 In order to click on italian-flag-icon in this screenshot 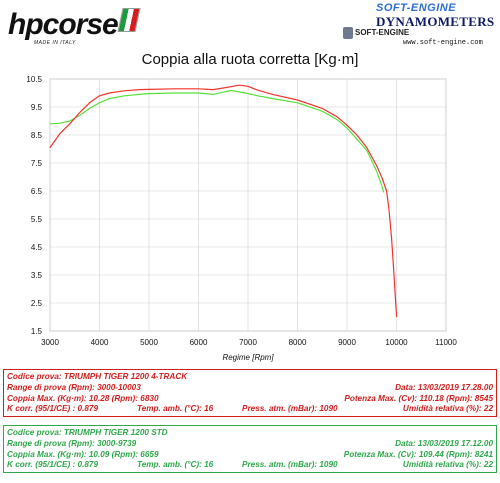, I will do `click(129, 20)`.